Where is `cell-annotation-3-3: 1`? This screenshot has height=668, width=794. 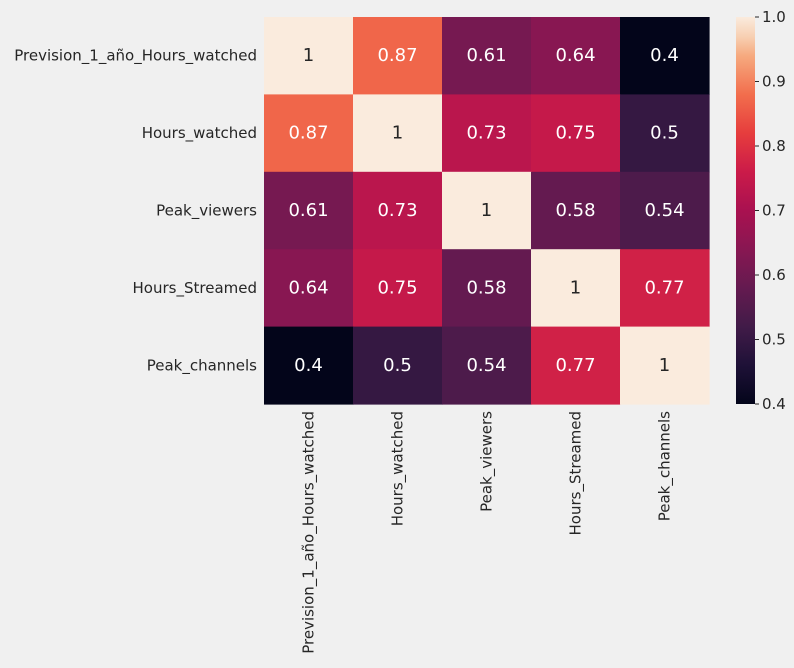
cell-annotation-3-3: 1 is located at coordinates (575, 287).